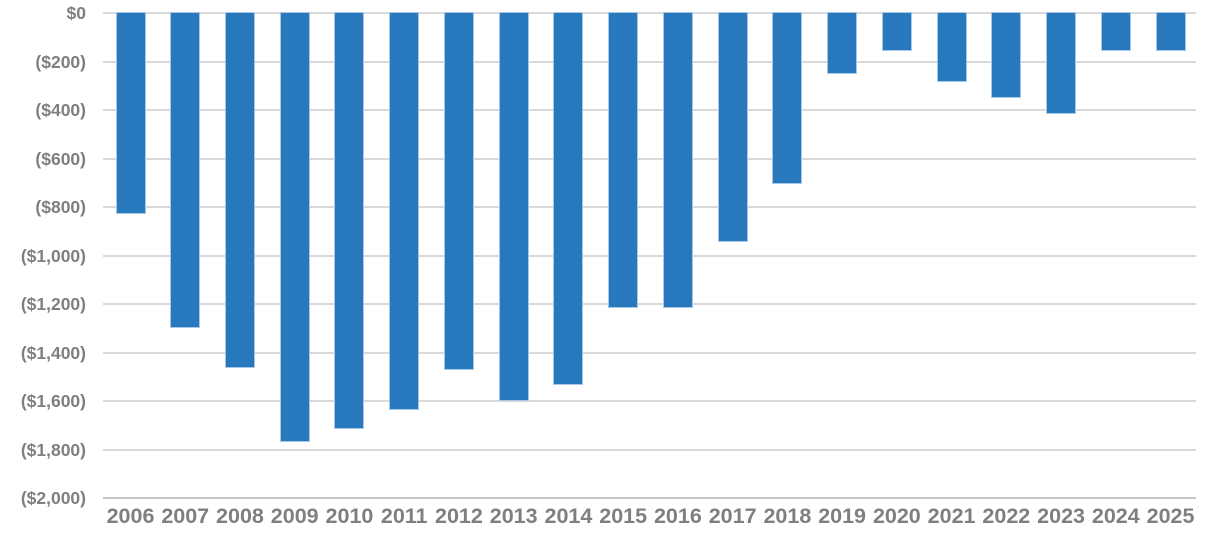  What do you see at coordinates (787, 98) in the screenshot?
I see `bar-2018` at bounding box center [787, 98].